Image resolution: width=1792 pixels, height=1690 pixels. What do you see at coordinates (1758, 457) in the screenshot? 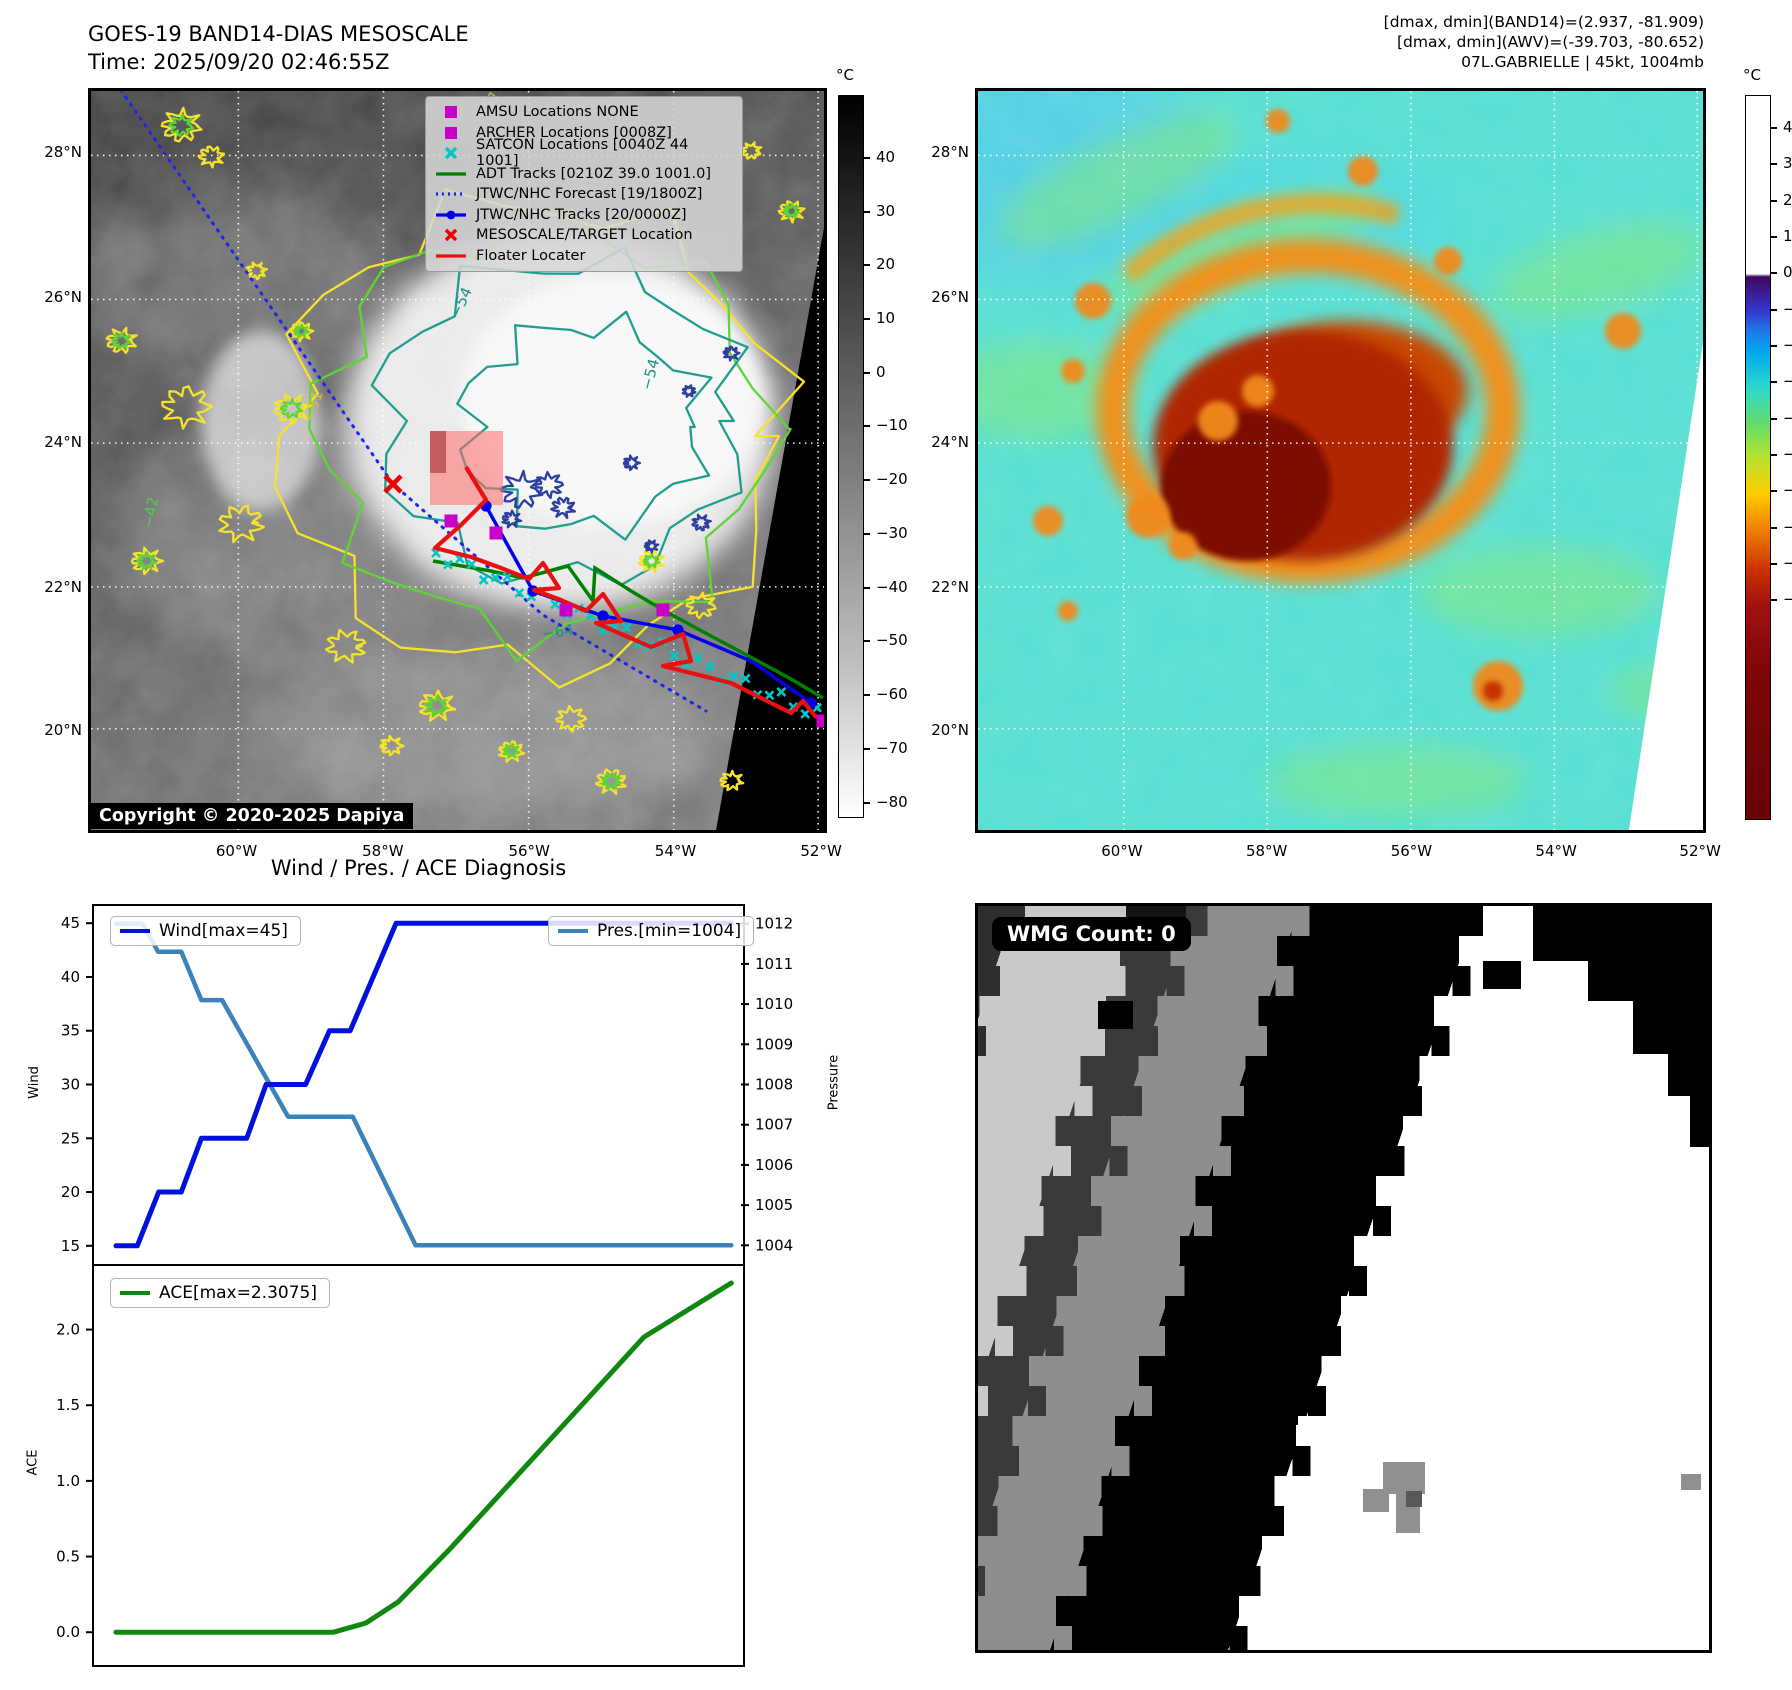
I see `awv-colorbar` at bounding box center [1758, 457].